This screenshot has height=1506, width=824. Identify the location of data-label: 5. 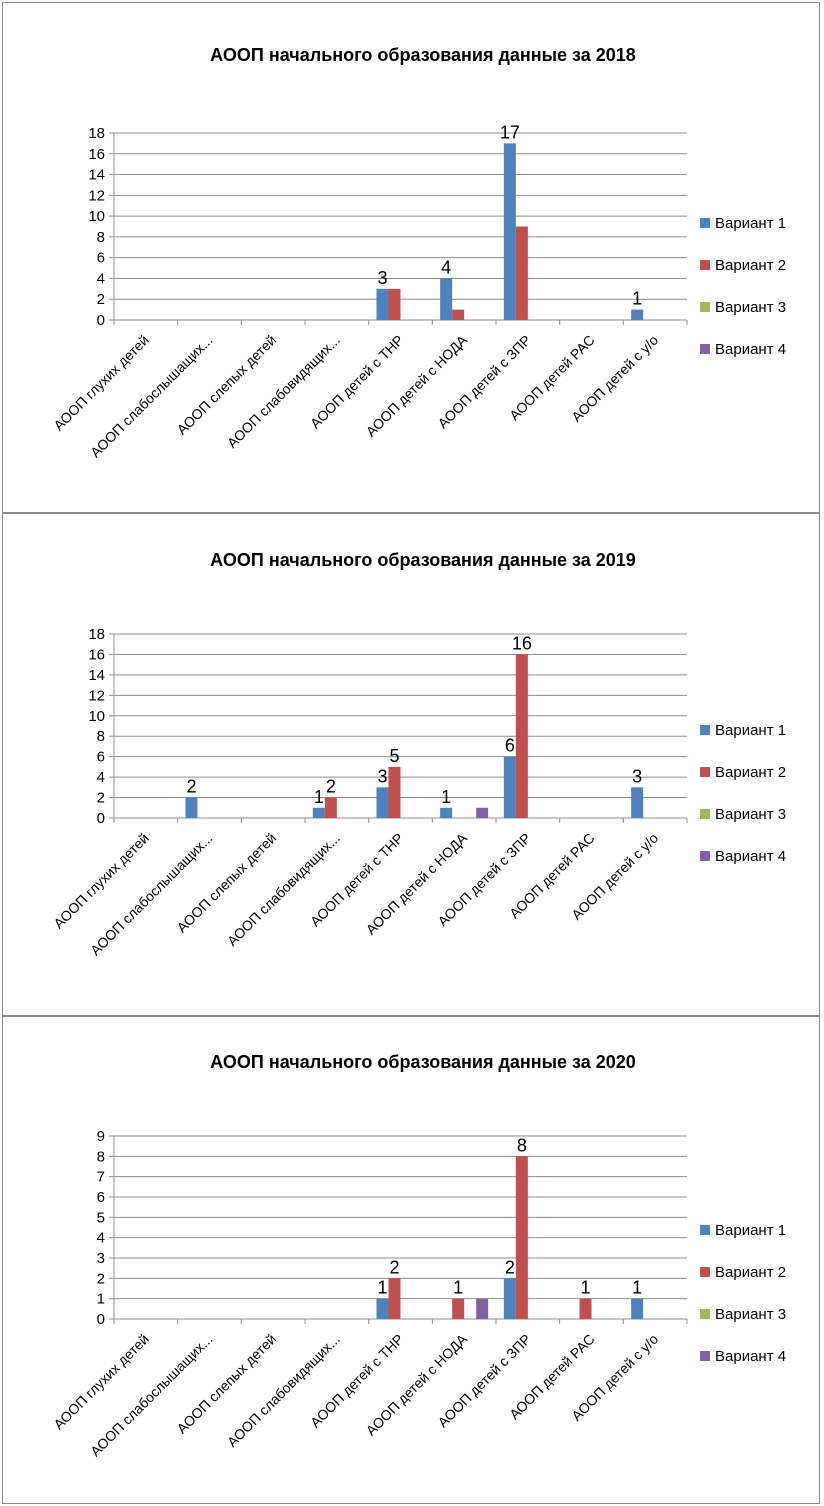
(394, 756).